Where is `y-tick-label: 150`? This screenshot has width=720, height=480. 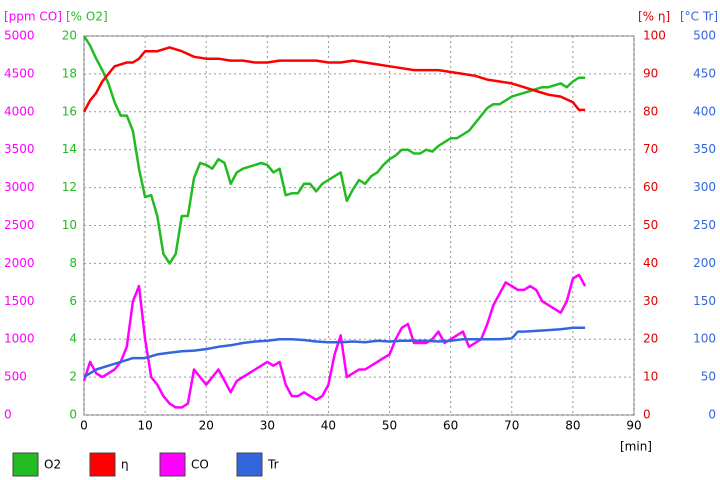 y-tick-label: 150 is located at coordinates (704, 301).